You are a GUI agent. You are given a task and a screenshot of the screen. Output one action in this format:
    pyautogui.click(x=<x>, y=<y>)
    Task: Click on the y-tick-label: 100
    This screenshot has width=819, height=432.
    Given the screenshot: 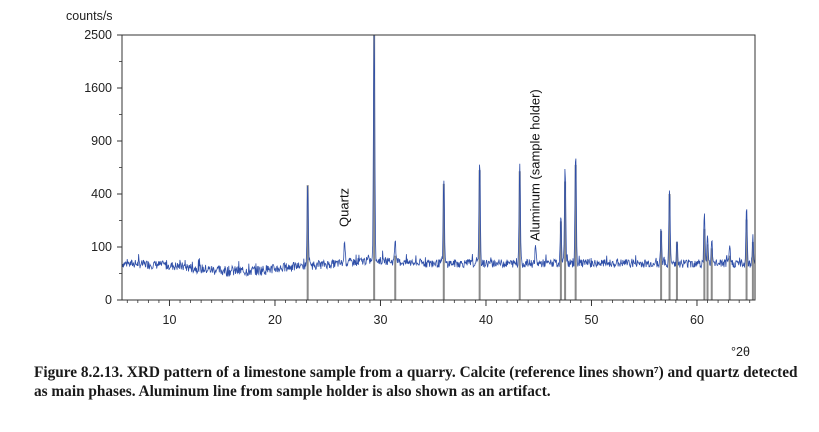 What is the action you would take?
    pyautogui.click(x=101, y=247)
    